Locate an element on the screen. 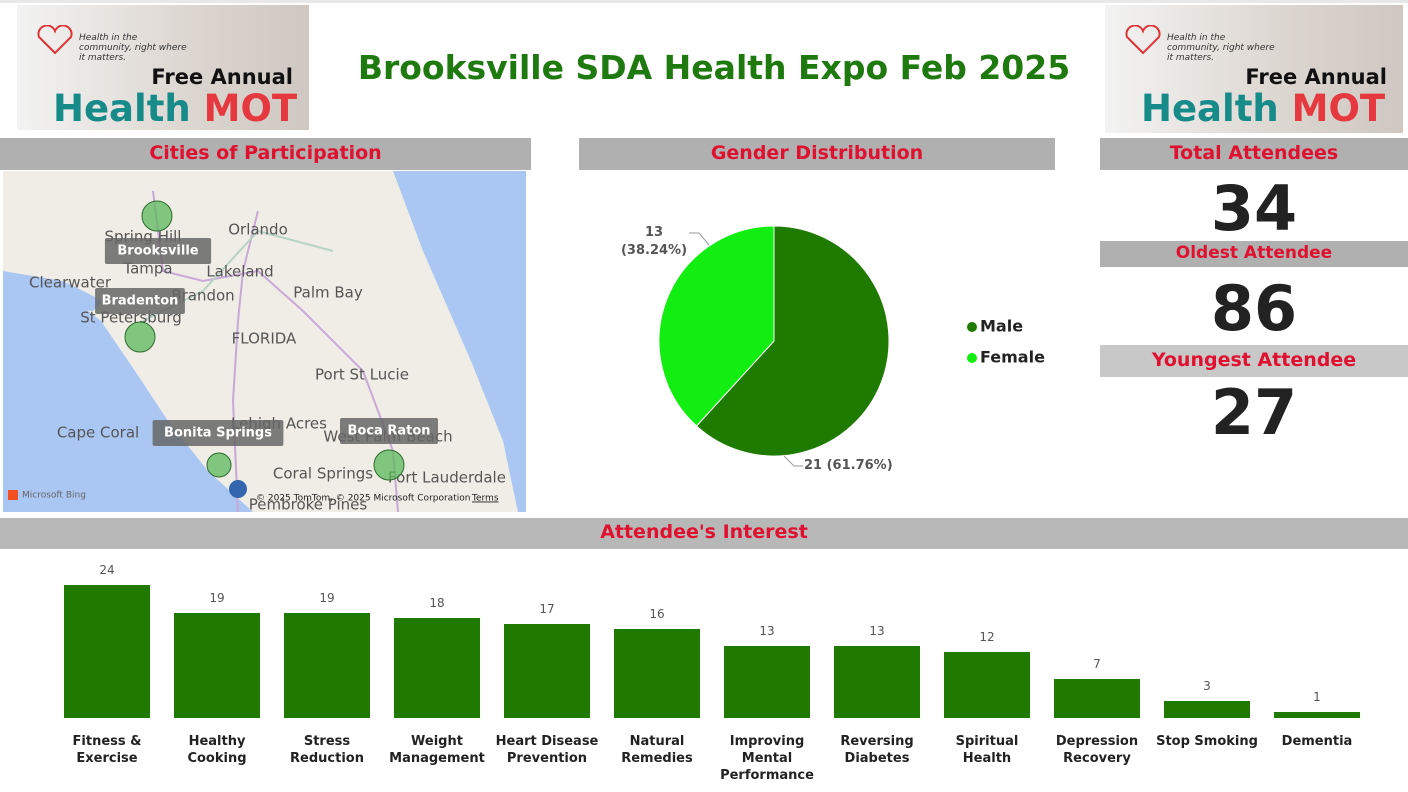 Image resolution: width=1408 pixels, height=792 pixels. x-tick-label: Natural Remedies is located at coordinates (657, 750).